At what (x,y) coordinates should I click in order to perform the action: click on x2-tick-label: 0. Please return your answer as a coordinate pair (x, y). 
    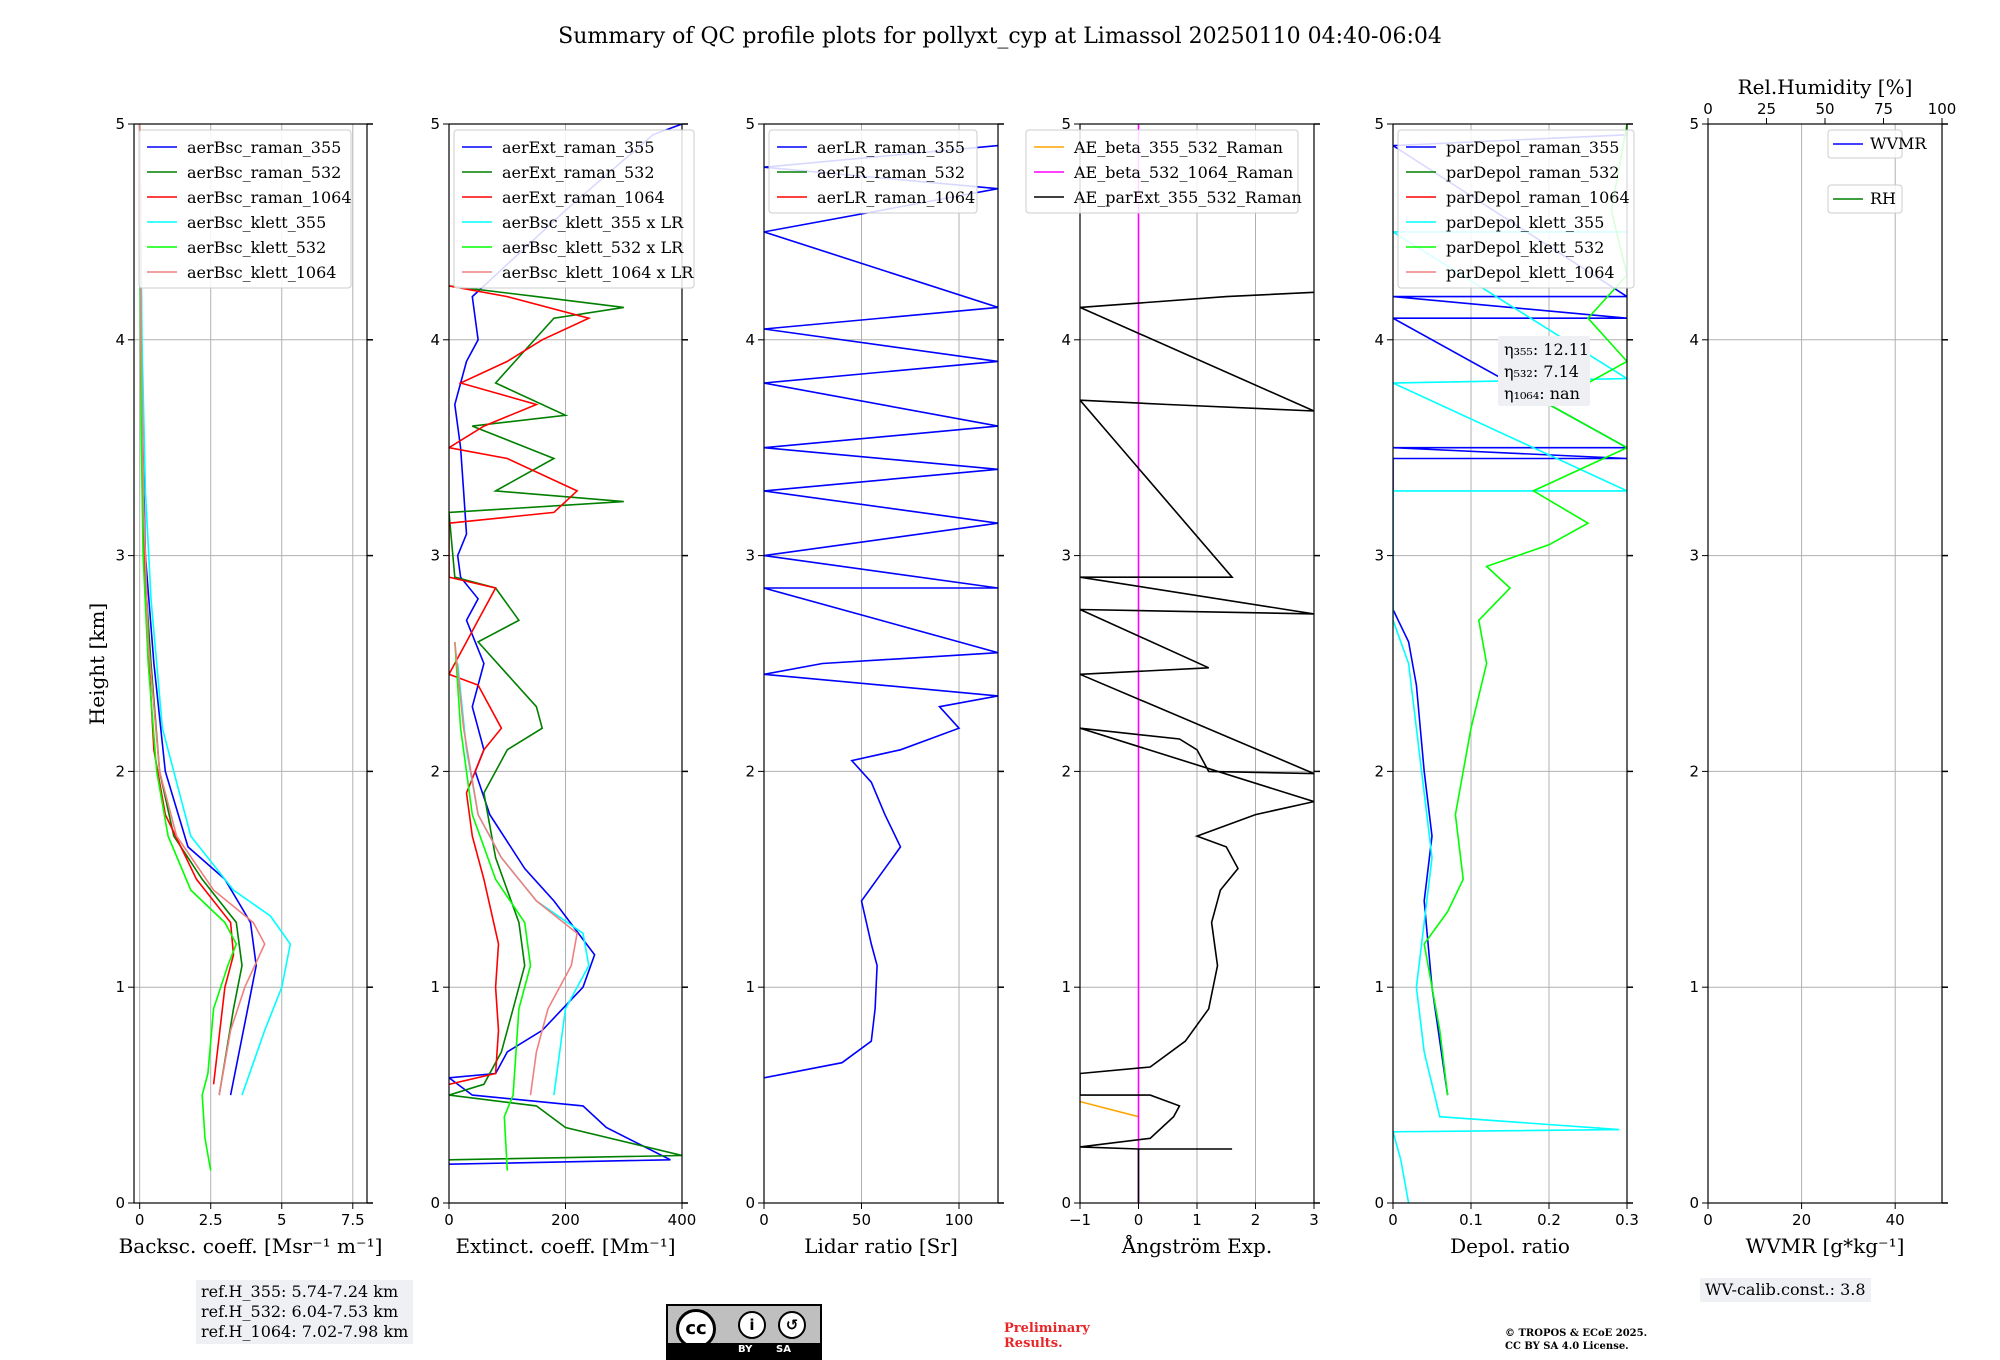
    Looking at the image, I should click on (1708, 109).